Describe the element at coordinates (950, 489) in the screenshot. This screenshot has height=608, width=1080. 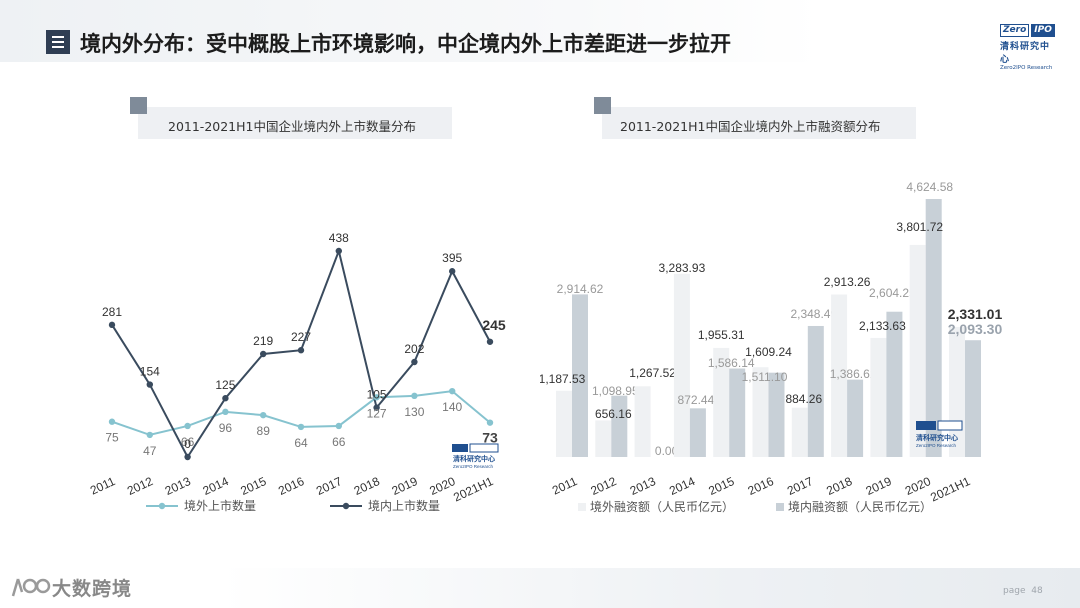
I see `x-tick-label: 2021H1` at that location.